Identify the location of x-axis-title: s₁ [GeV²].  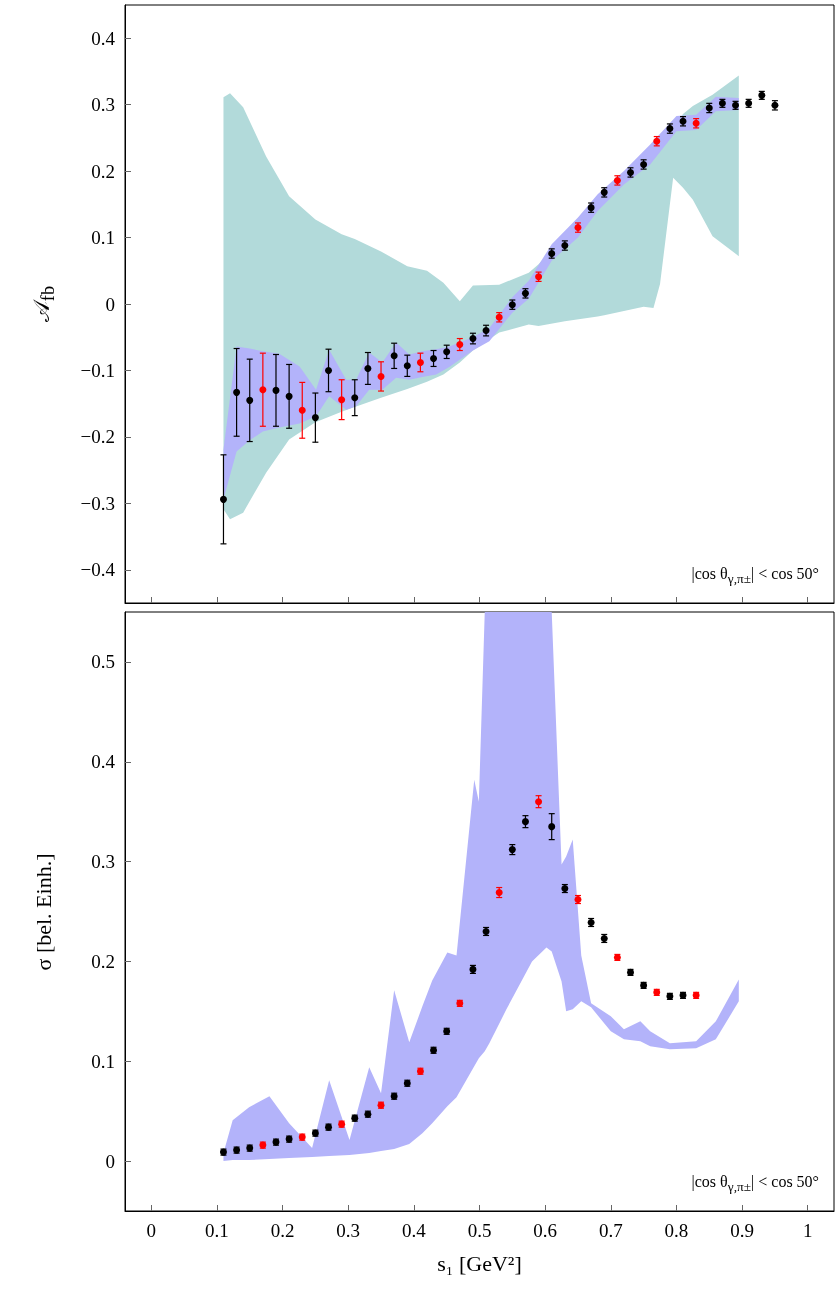
(479, 1264).